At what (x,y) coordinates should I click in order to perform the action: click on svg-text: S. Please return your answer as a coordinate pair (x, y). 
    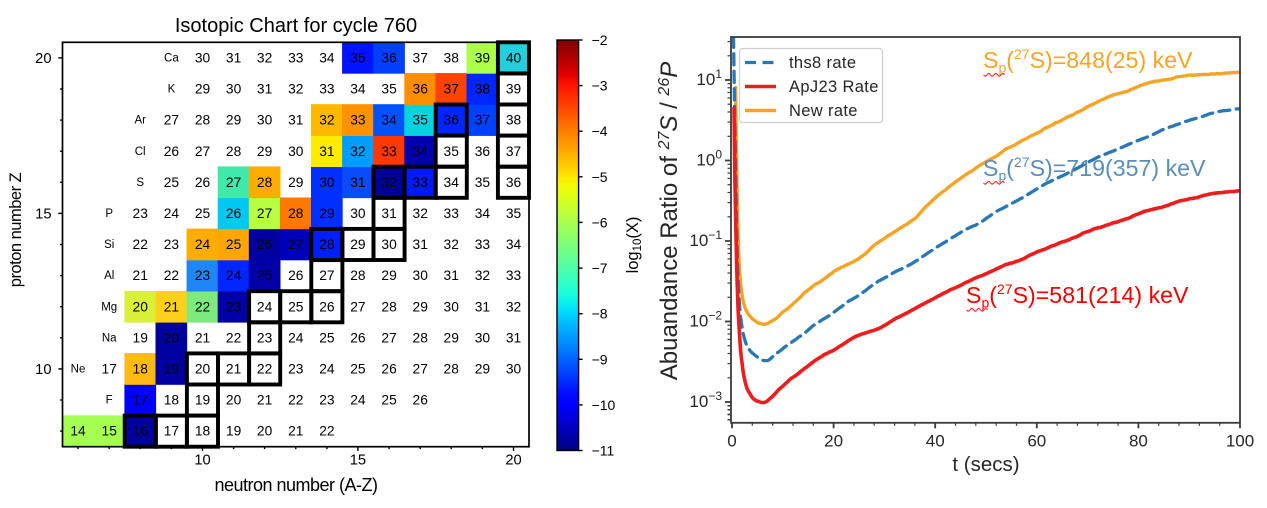
    Looking at the image, I should click on (140, 183).